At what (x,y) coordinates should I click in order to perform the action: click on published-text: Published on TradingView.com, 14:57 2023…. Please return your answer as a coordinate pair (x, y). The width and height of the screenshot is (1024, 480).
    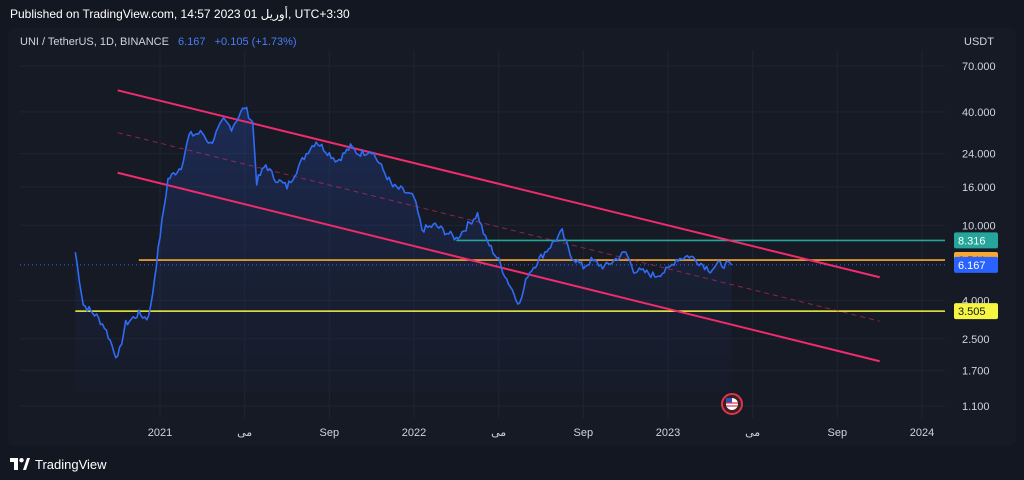
    Looking at the image, I should click on (180, 14).